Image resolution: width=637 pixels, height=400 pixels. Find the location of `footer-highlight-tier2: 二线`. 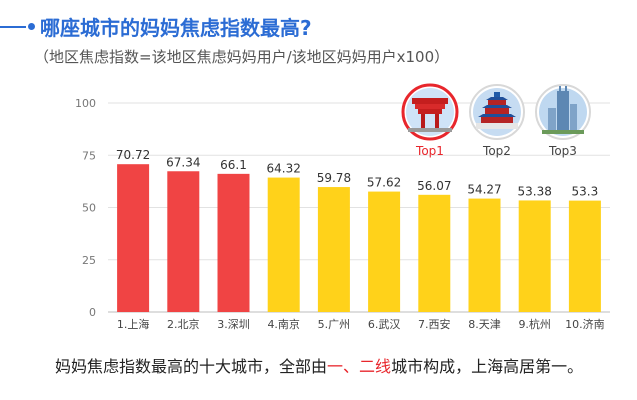

footer-highlight-tier2: 二线 is located at coordinates (375, 366).